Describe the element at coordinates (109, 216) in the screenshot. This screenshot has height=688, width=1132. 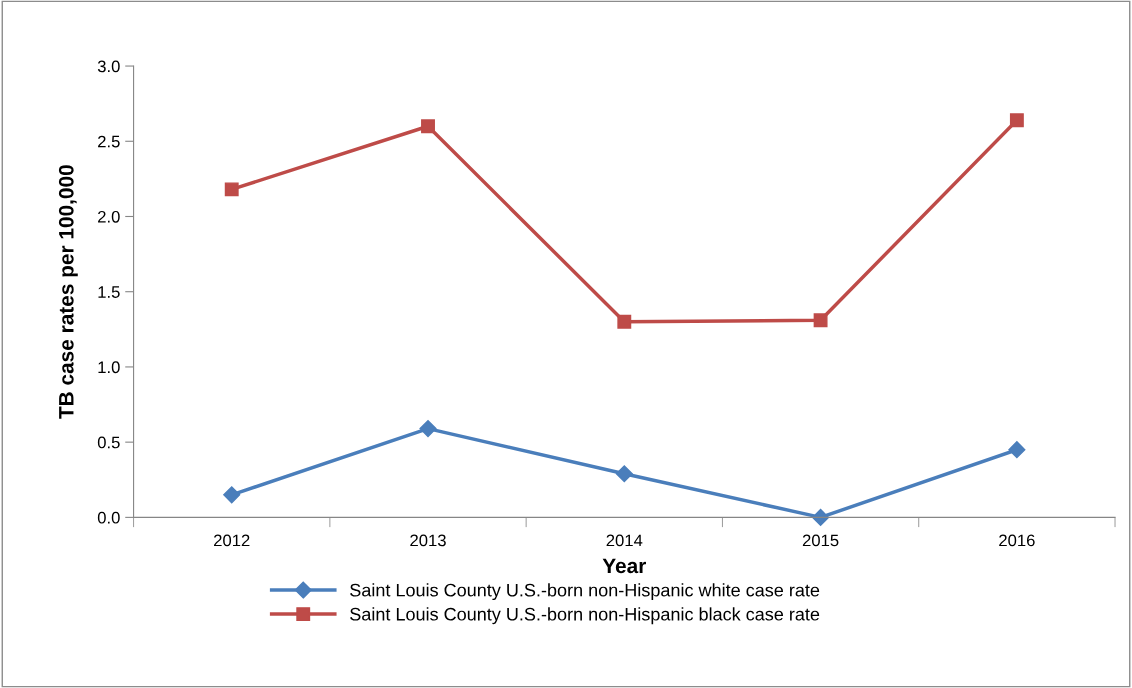
I see `y-tick-label: 2.0` at that location.